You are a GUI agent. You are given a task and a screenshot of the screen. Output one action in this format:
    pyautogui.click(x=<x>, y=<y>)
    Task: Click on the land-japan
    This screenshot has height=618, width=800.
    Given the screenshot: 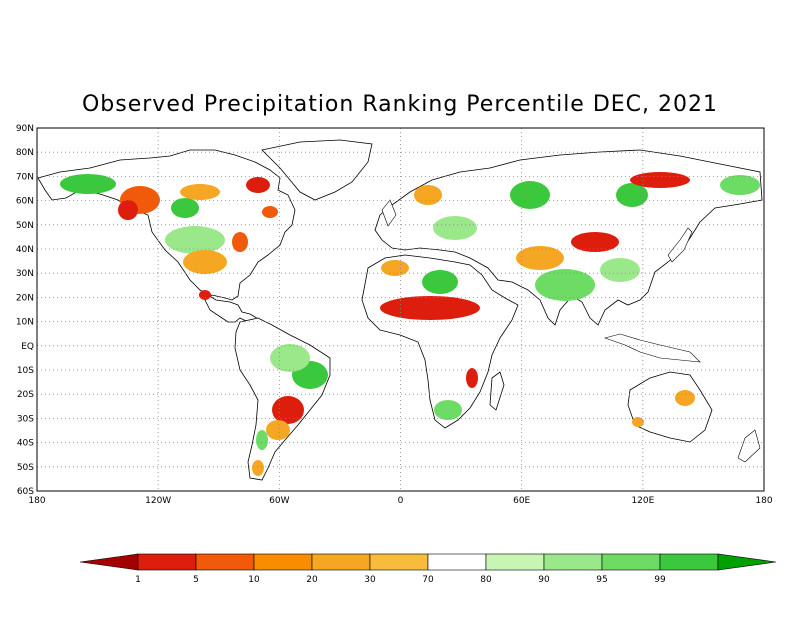 What is the action you would take?
    pyautogui.click(x=680, y=245)
    